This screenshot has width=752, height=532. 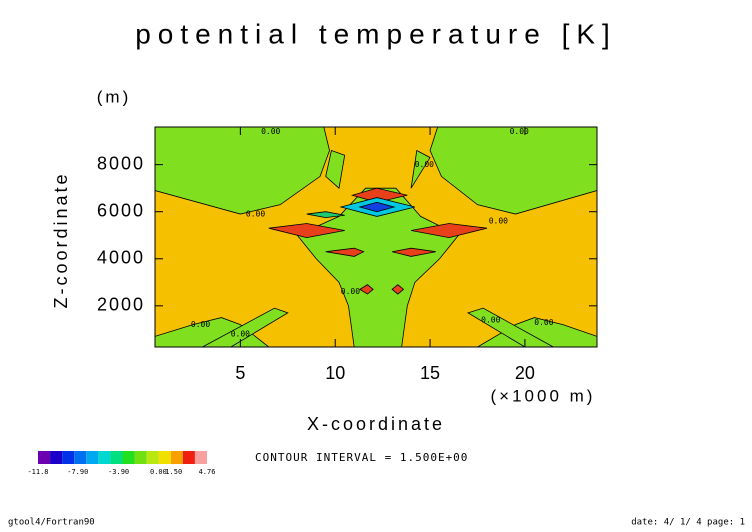 What do you see at coordinates (51, 523) in the screenshot?
I see `footer-left: gtool4/Fortran90` at bounding box center [51, 523].